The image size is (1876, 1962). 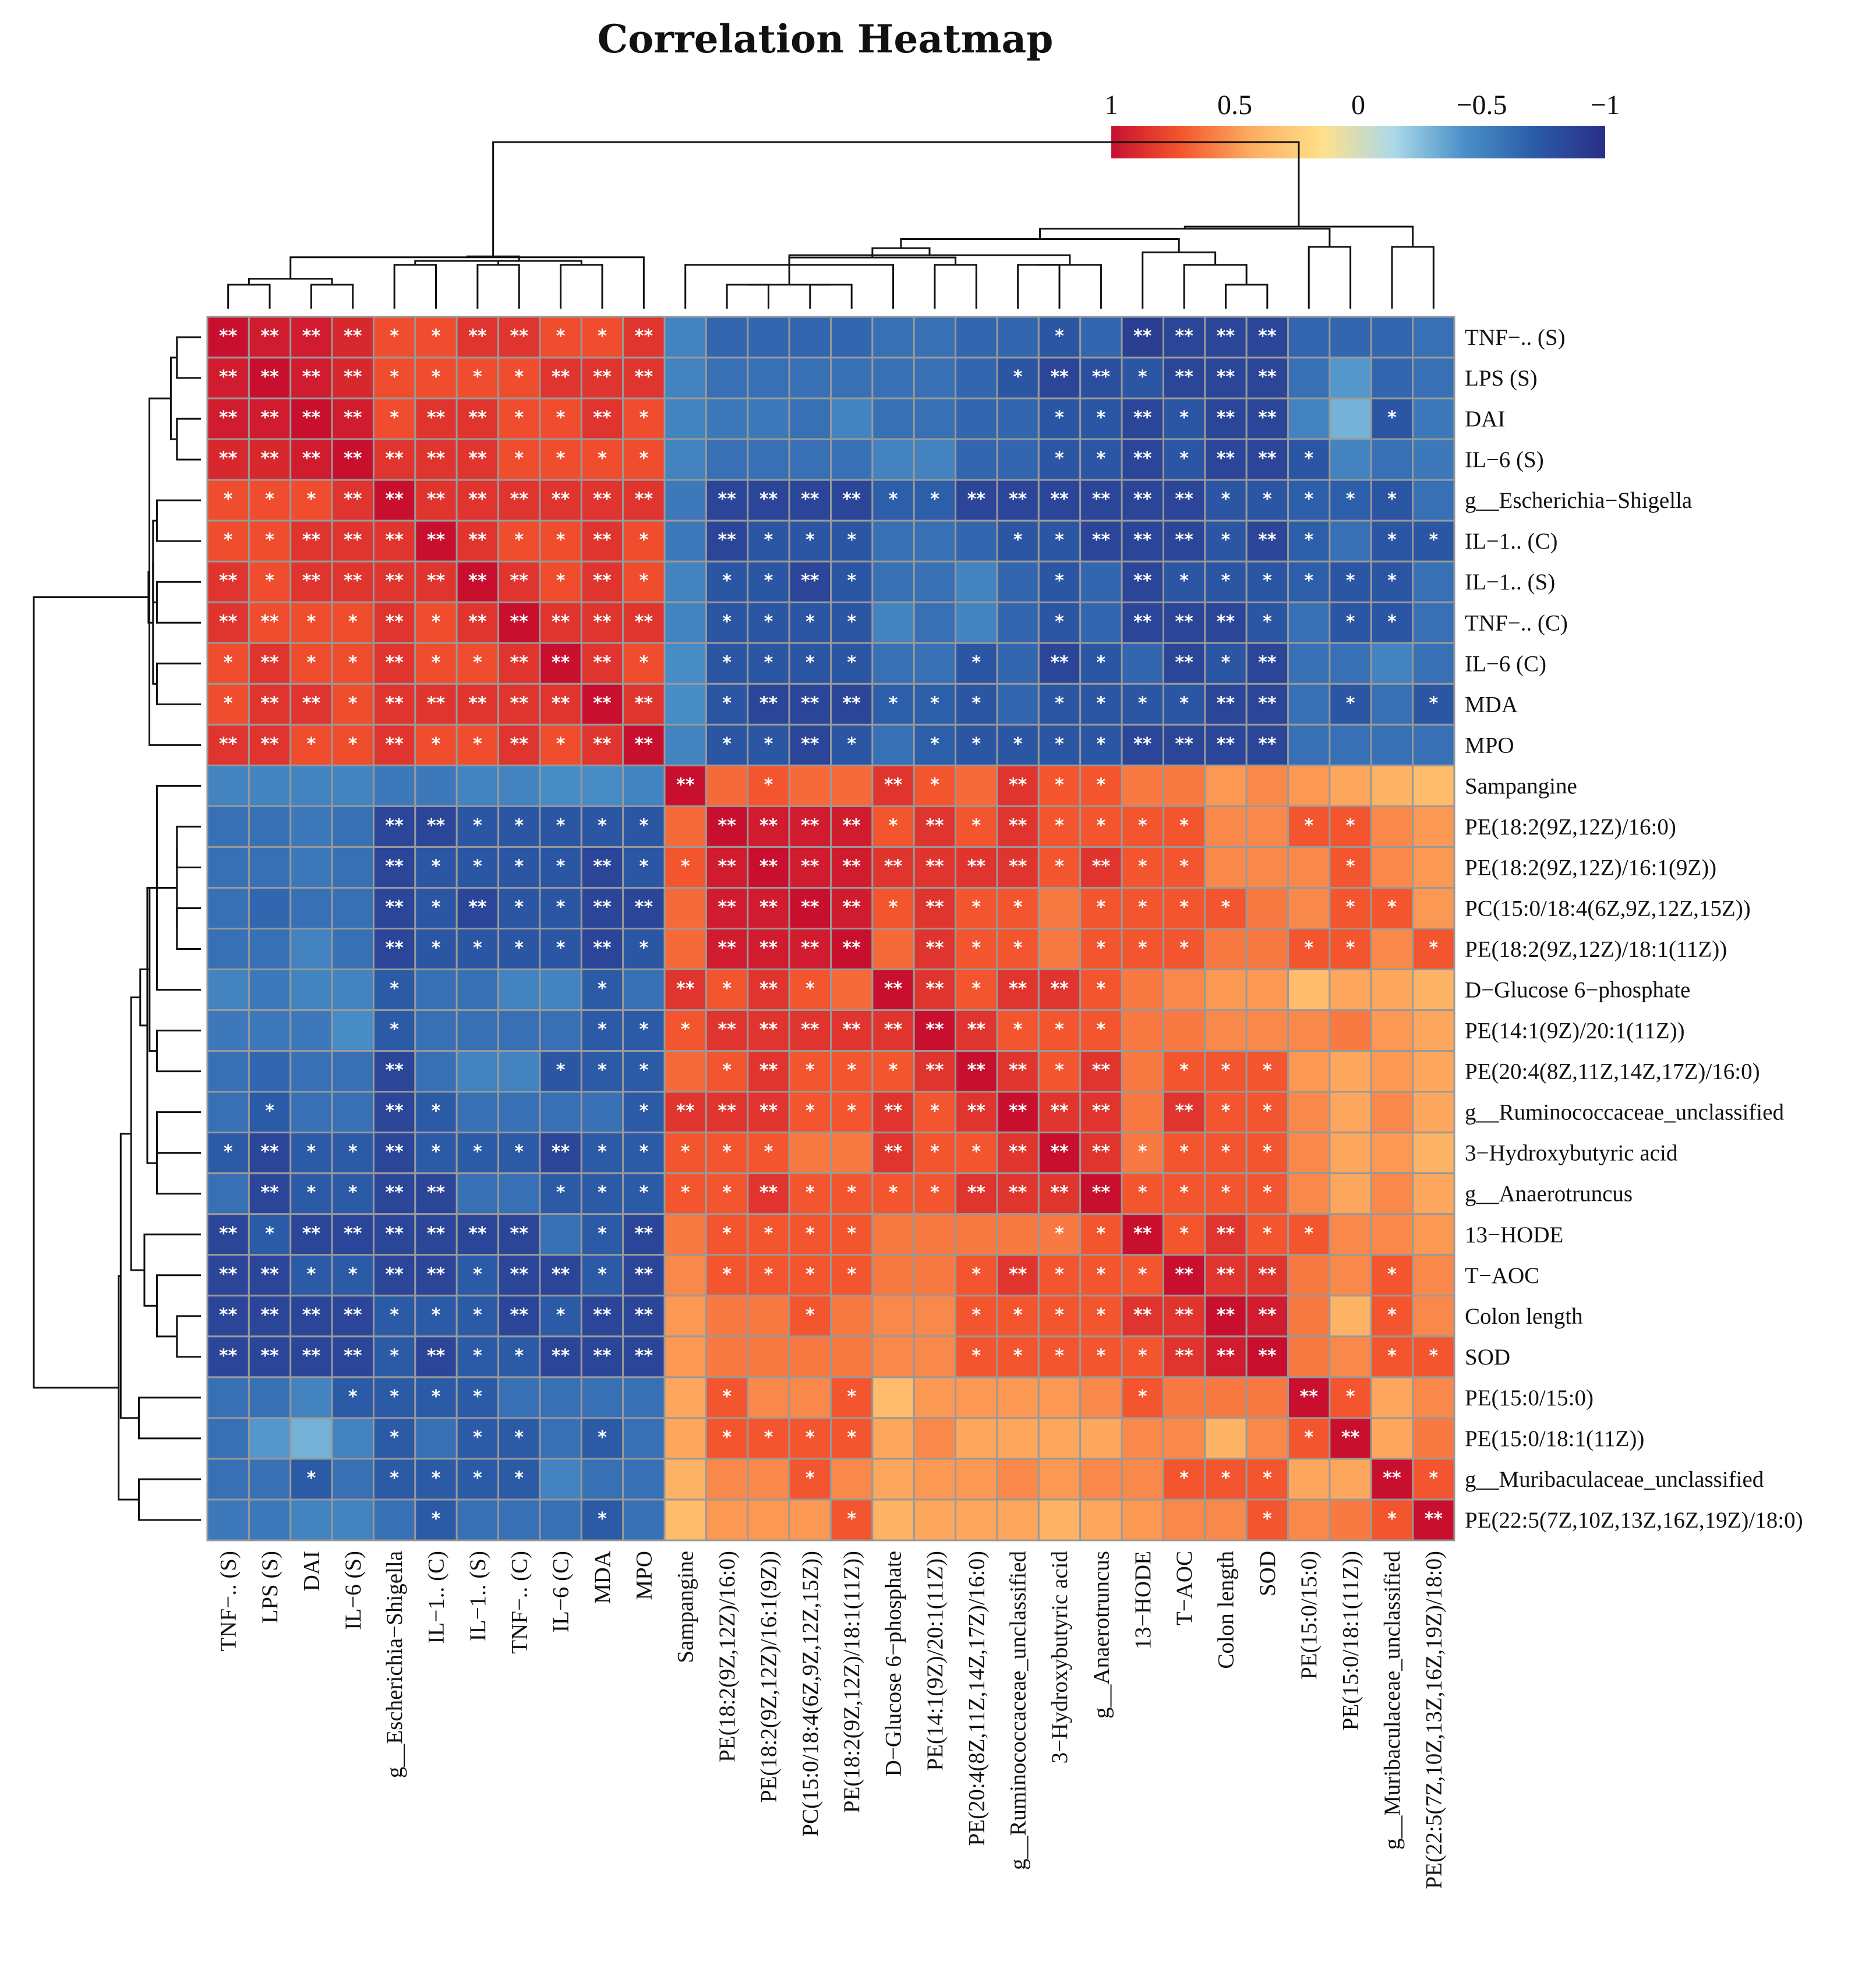 What do you see at coordinates (1549, 1194) in the screenshot?
I see `row-label: g__Anaerotruncus` at bounding box center [1549, 1194].